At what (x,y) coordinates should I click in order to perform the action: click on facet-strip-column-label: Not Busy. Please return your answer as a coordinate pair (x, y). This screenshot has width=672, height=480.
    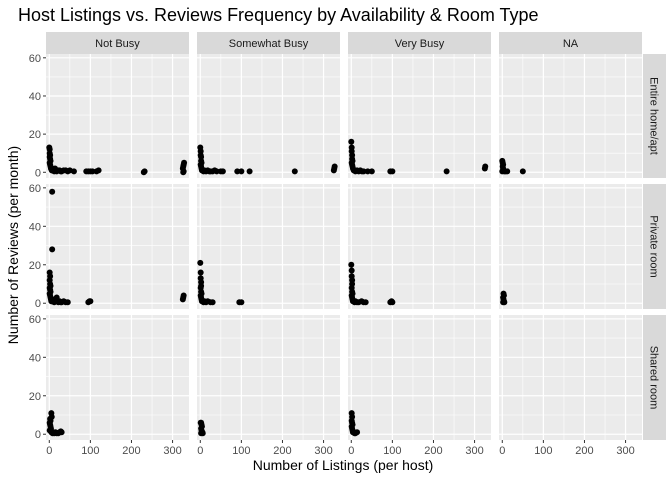
    Looking at the image, I should click on (117, 44).